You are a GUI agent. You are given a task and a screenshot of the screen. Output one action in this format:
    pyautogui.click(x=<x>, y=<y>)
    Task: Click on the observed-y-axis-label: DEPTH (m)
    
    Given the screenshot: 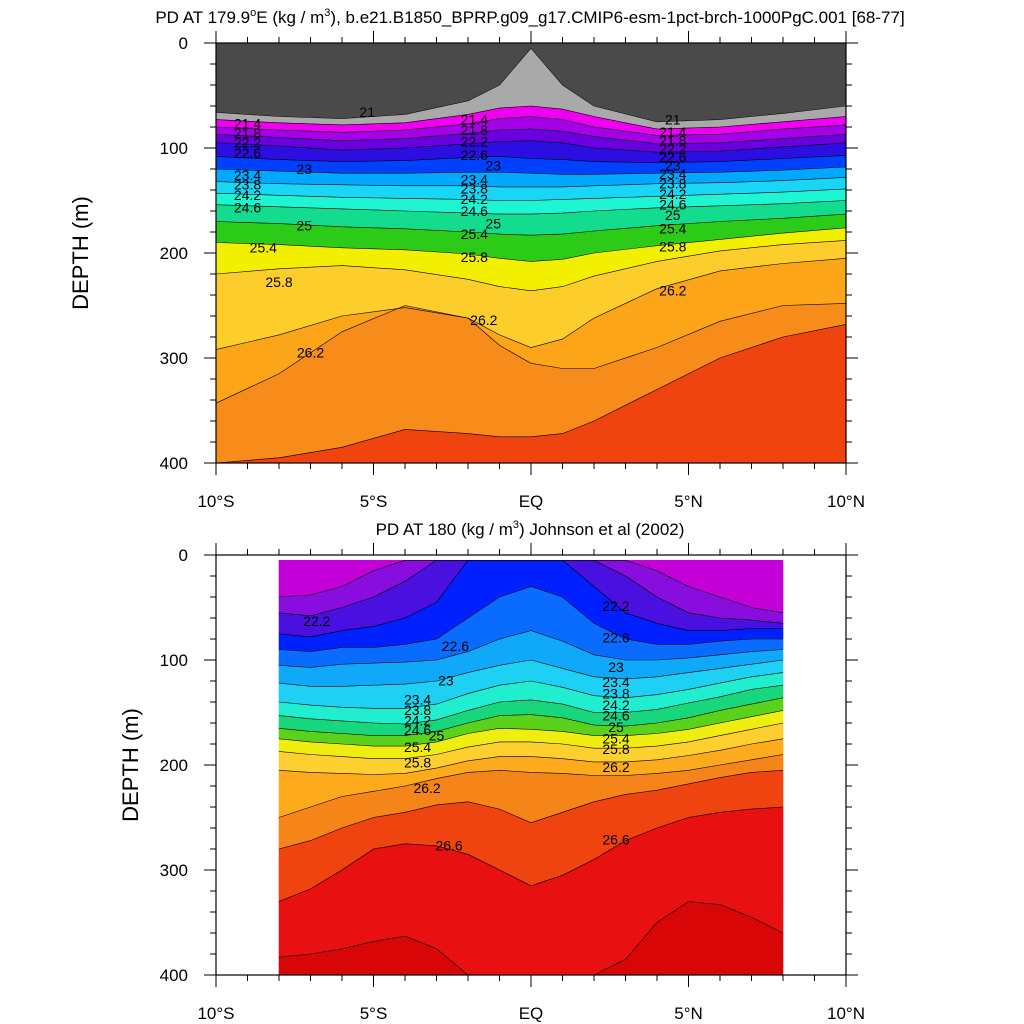 What is the action you would take?
    pyautogui.click(x=130, y=765)
    